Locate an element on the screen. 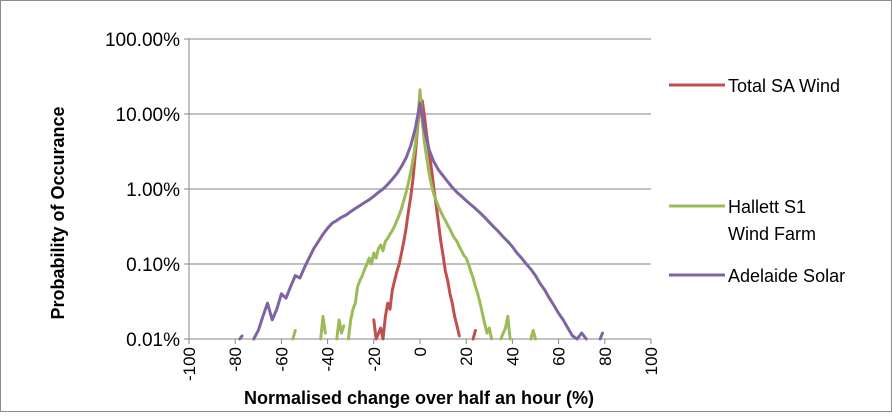 The height and width of the screenshot is (416, 892). x-tick-label: 80 is located at coordinates (605, 356).